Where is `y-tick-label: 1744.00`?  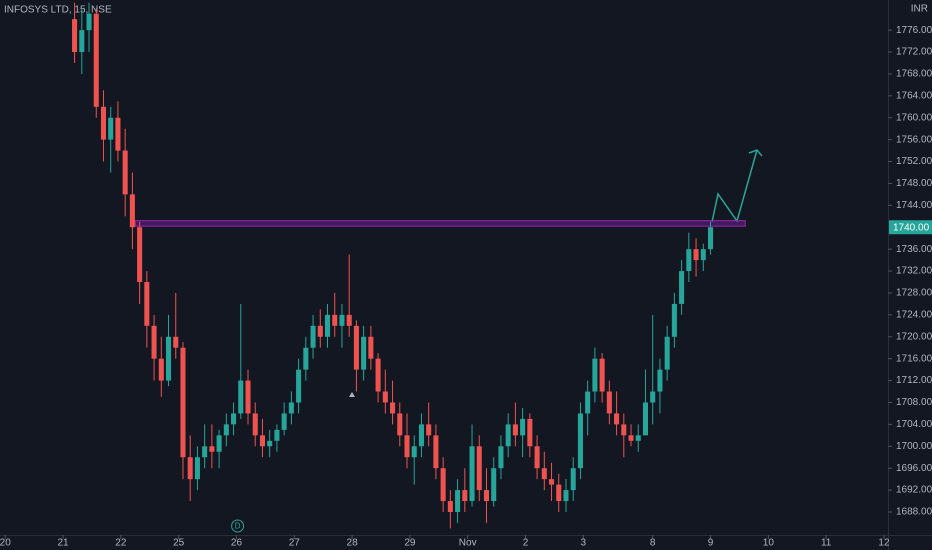 y-tick-label: 1744.00 is located at coordinates (914, 205).